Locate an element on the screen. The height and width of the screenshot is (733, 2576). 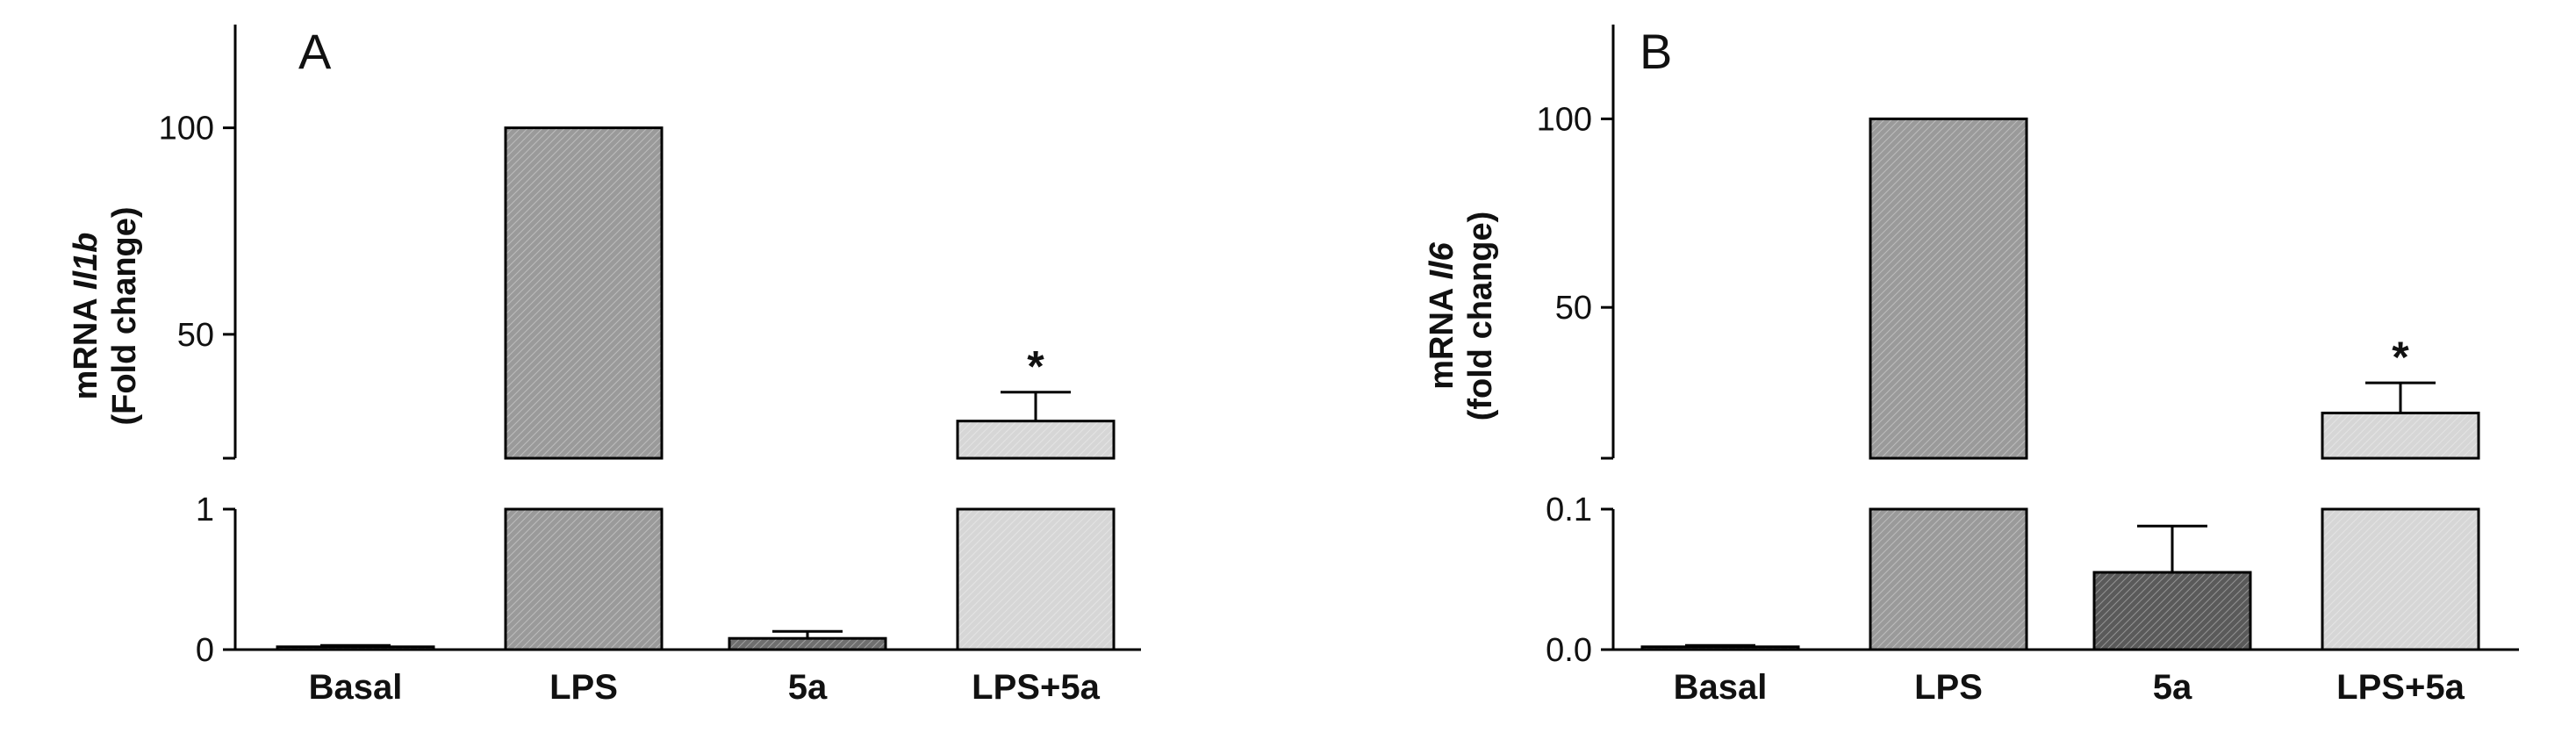
y-tick-label: 0 is located at coordinates (205, 650).